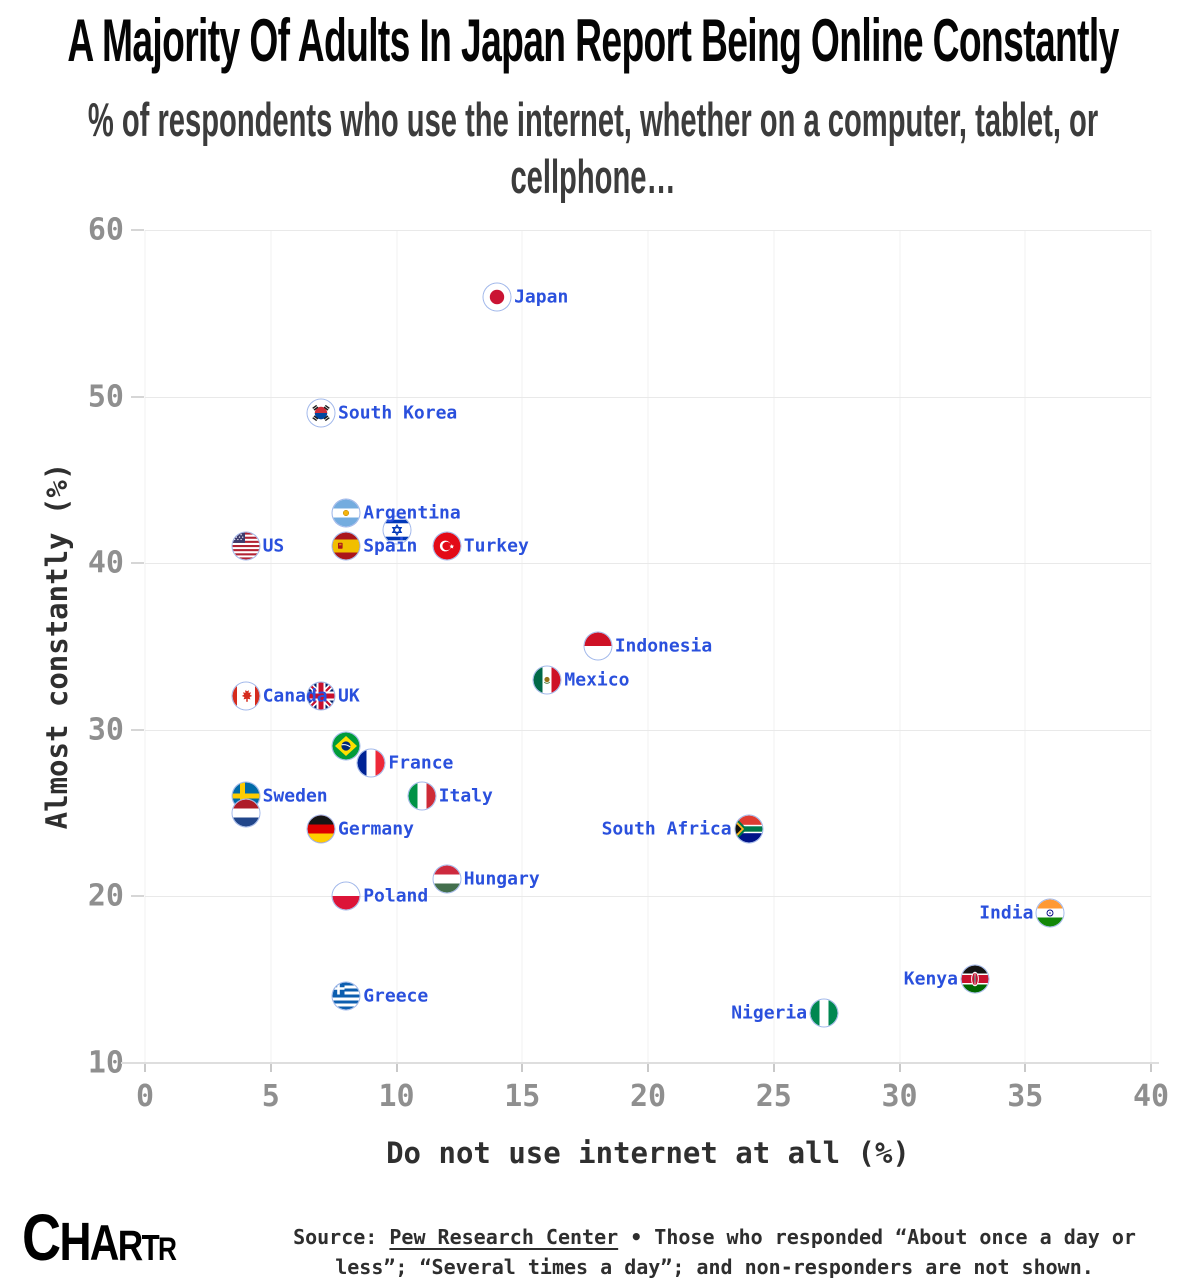 This screenshot has height=1282, width=1186. I want to click on gr-flag-icon, so click(346, 996).